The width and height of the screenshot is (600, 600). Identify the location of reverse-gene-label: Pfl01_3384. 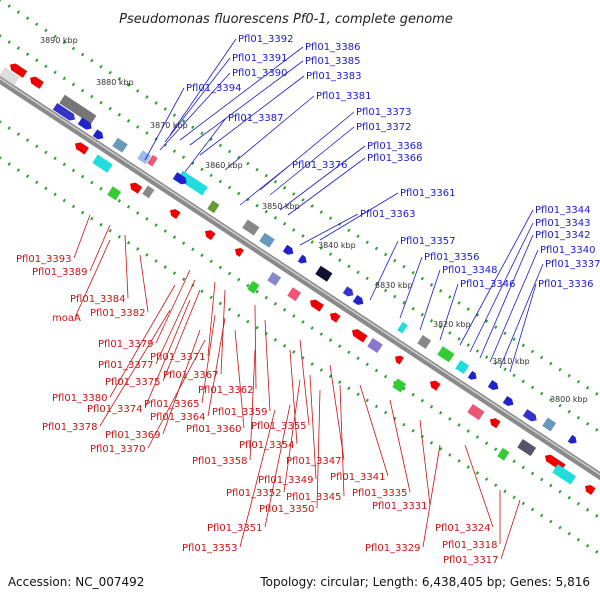
(98, 299).